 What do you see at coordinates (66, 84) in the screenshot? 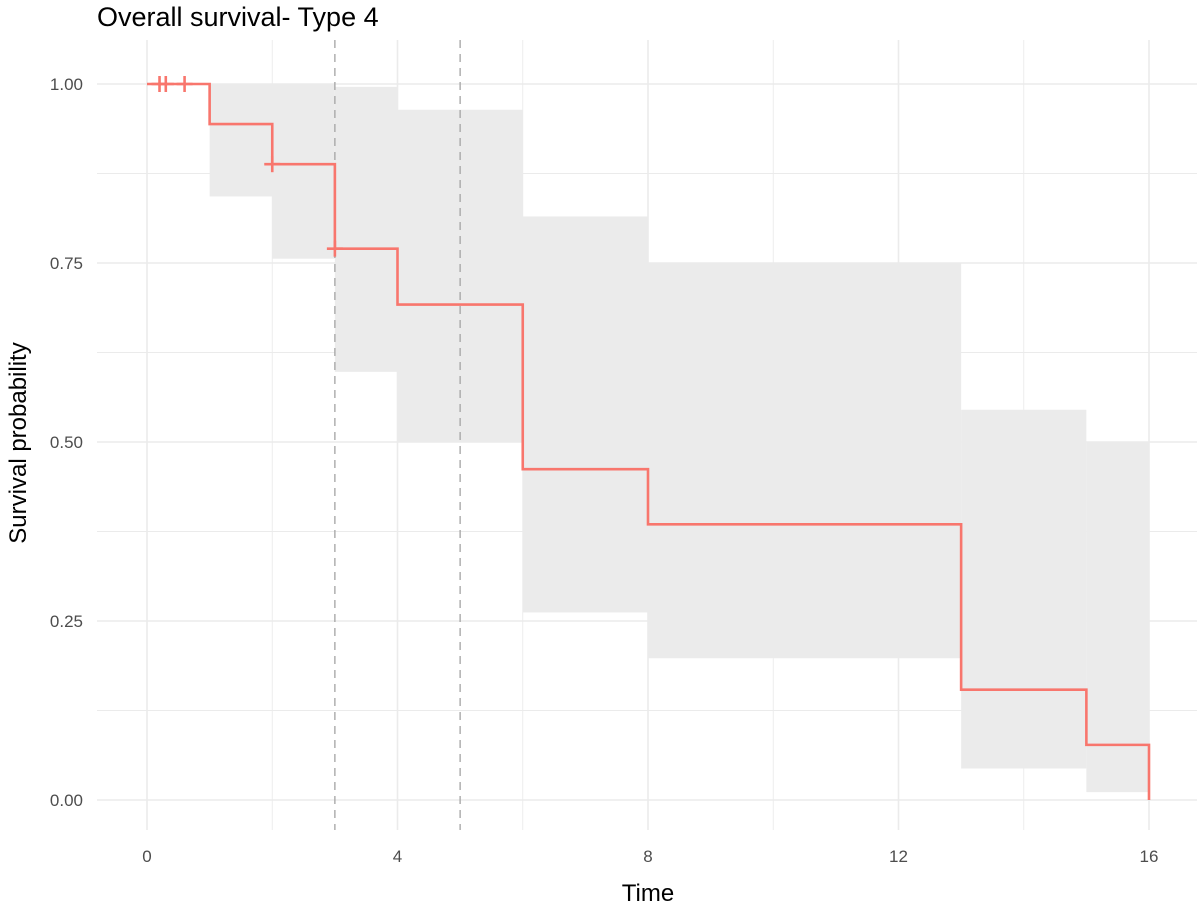
I see `y-tick-label: 1.00` at bounding box center [66, 84].